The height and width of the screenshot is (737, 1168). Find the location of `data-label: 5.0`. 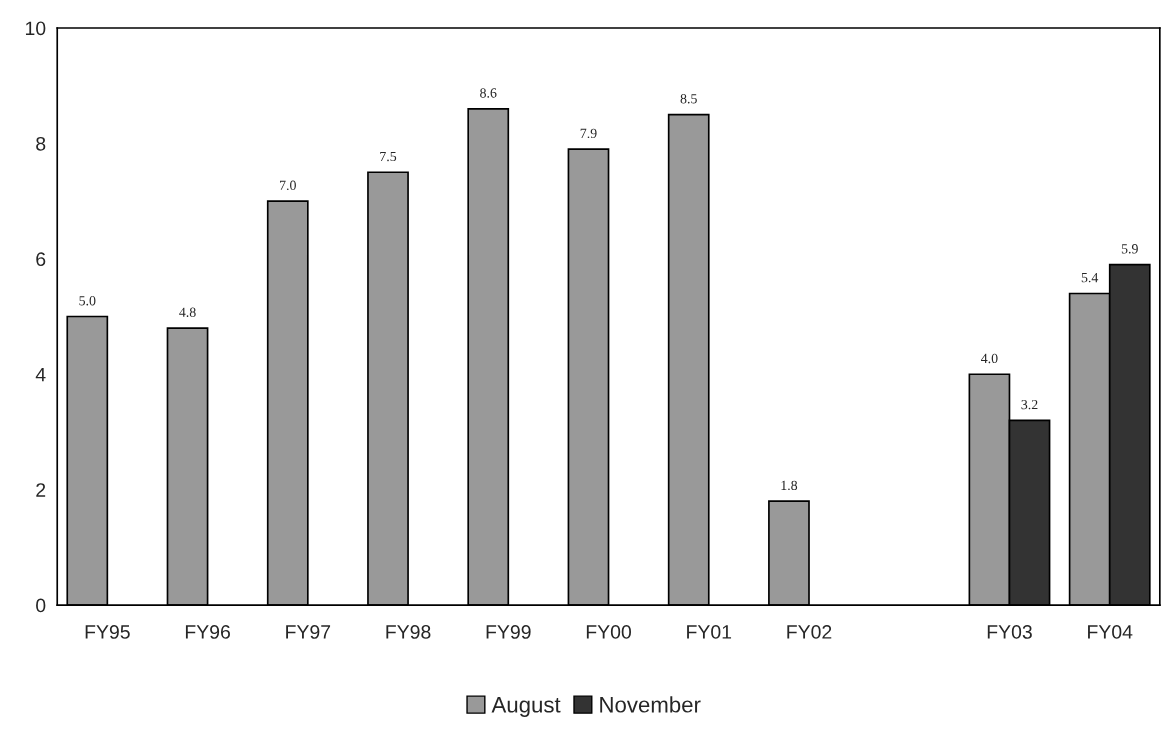

data-label: 5.0 is located at coordinates (87, 301).